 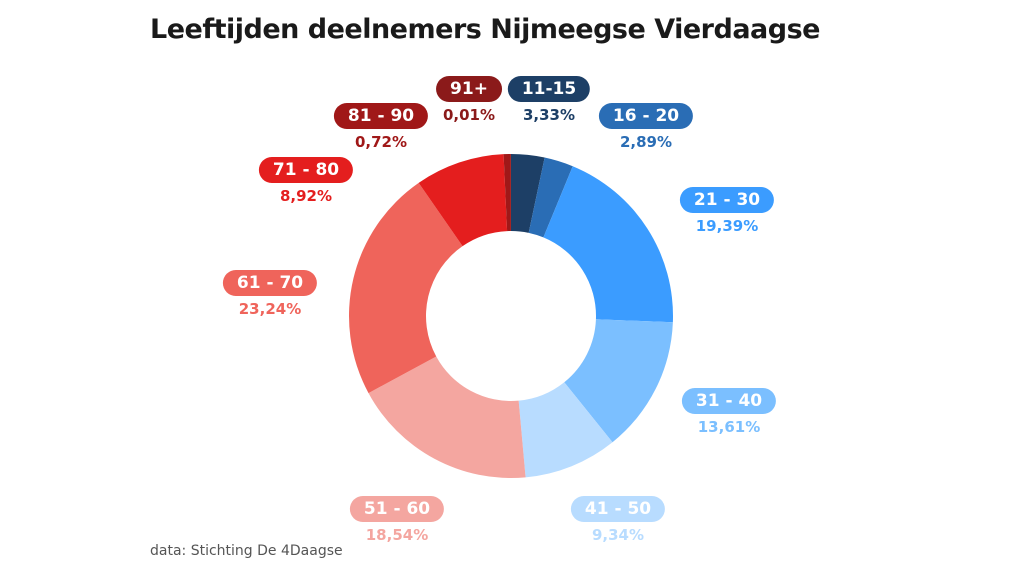 What do you see at coordinates (381, 116) in the screenshot?
I see `age-group-pill: 81 - 90` at bounding box center [381, 116].